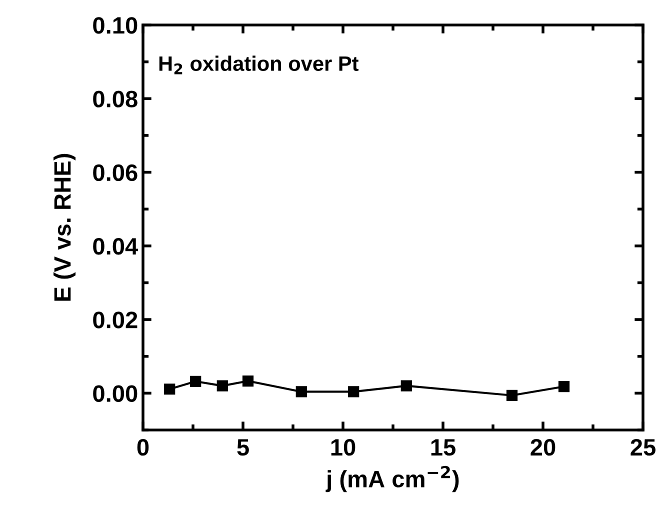 The height and width of the screenshot is (518, 665). I want to click on x-tick-label: 20, so click(543, 447).